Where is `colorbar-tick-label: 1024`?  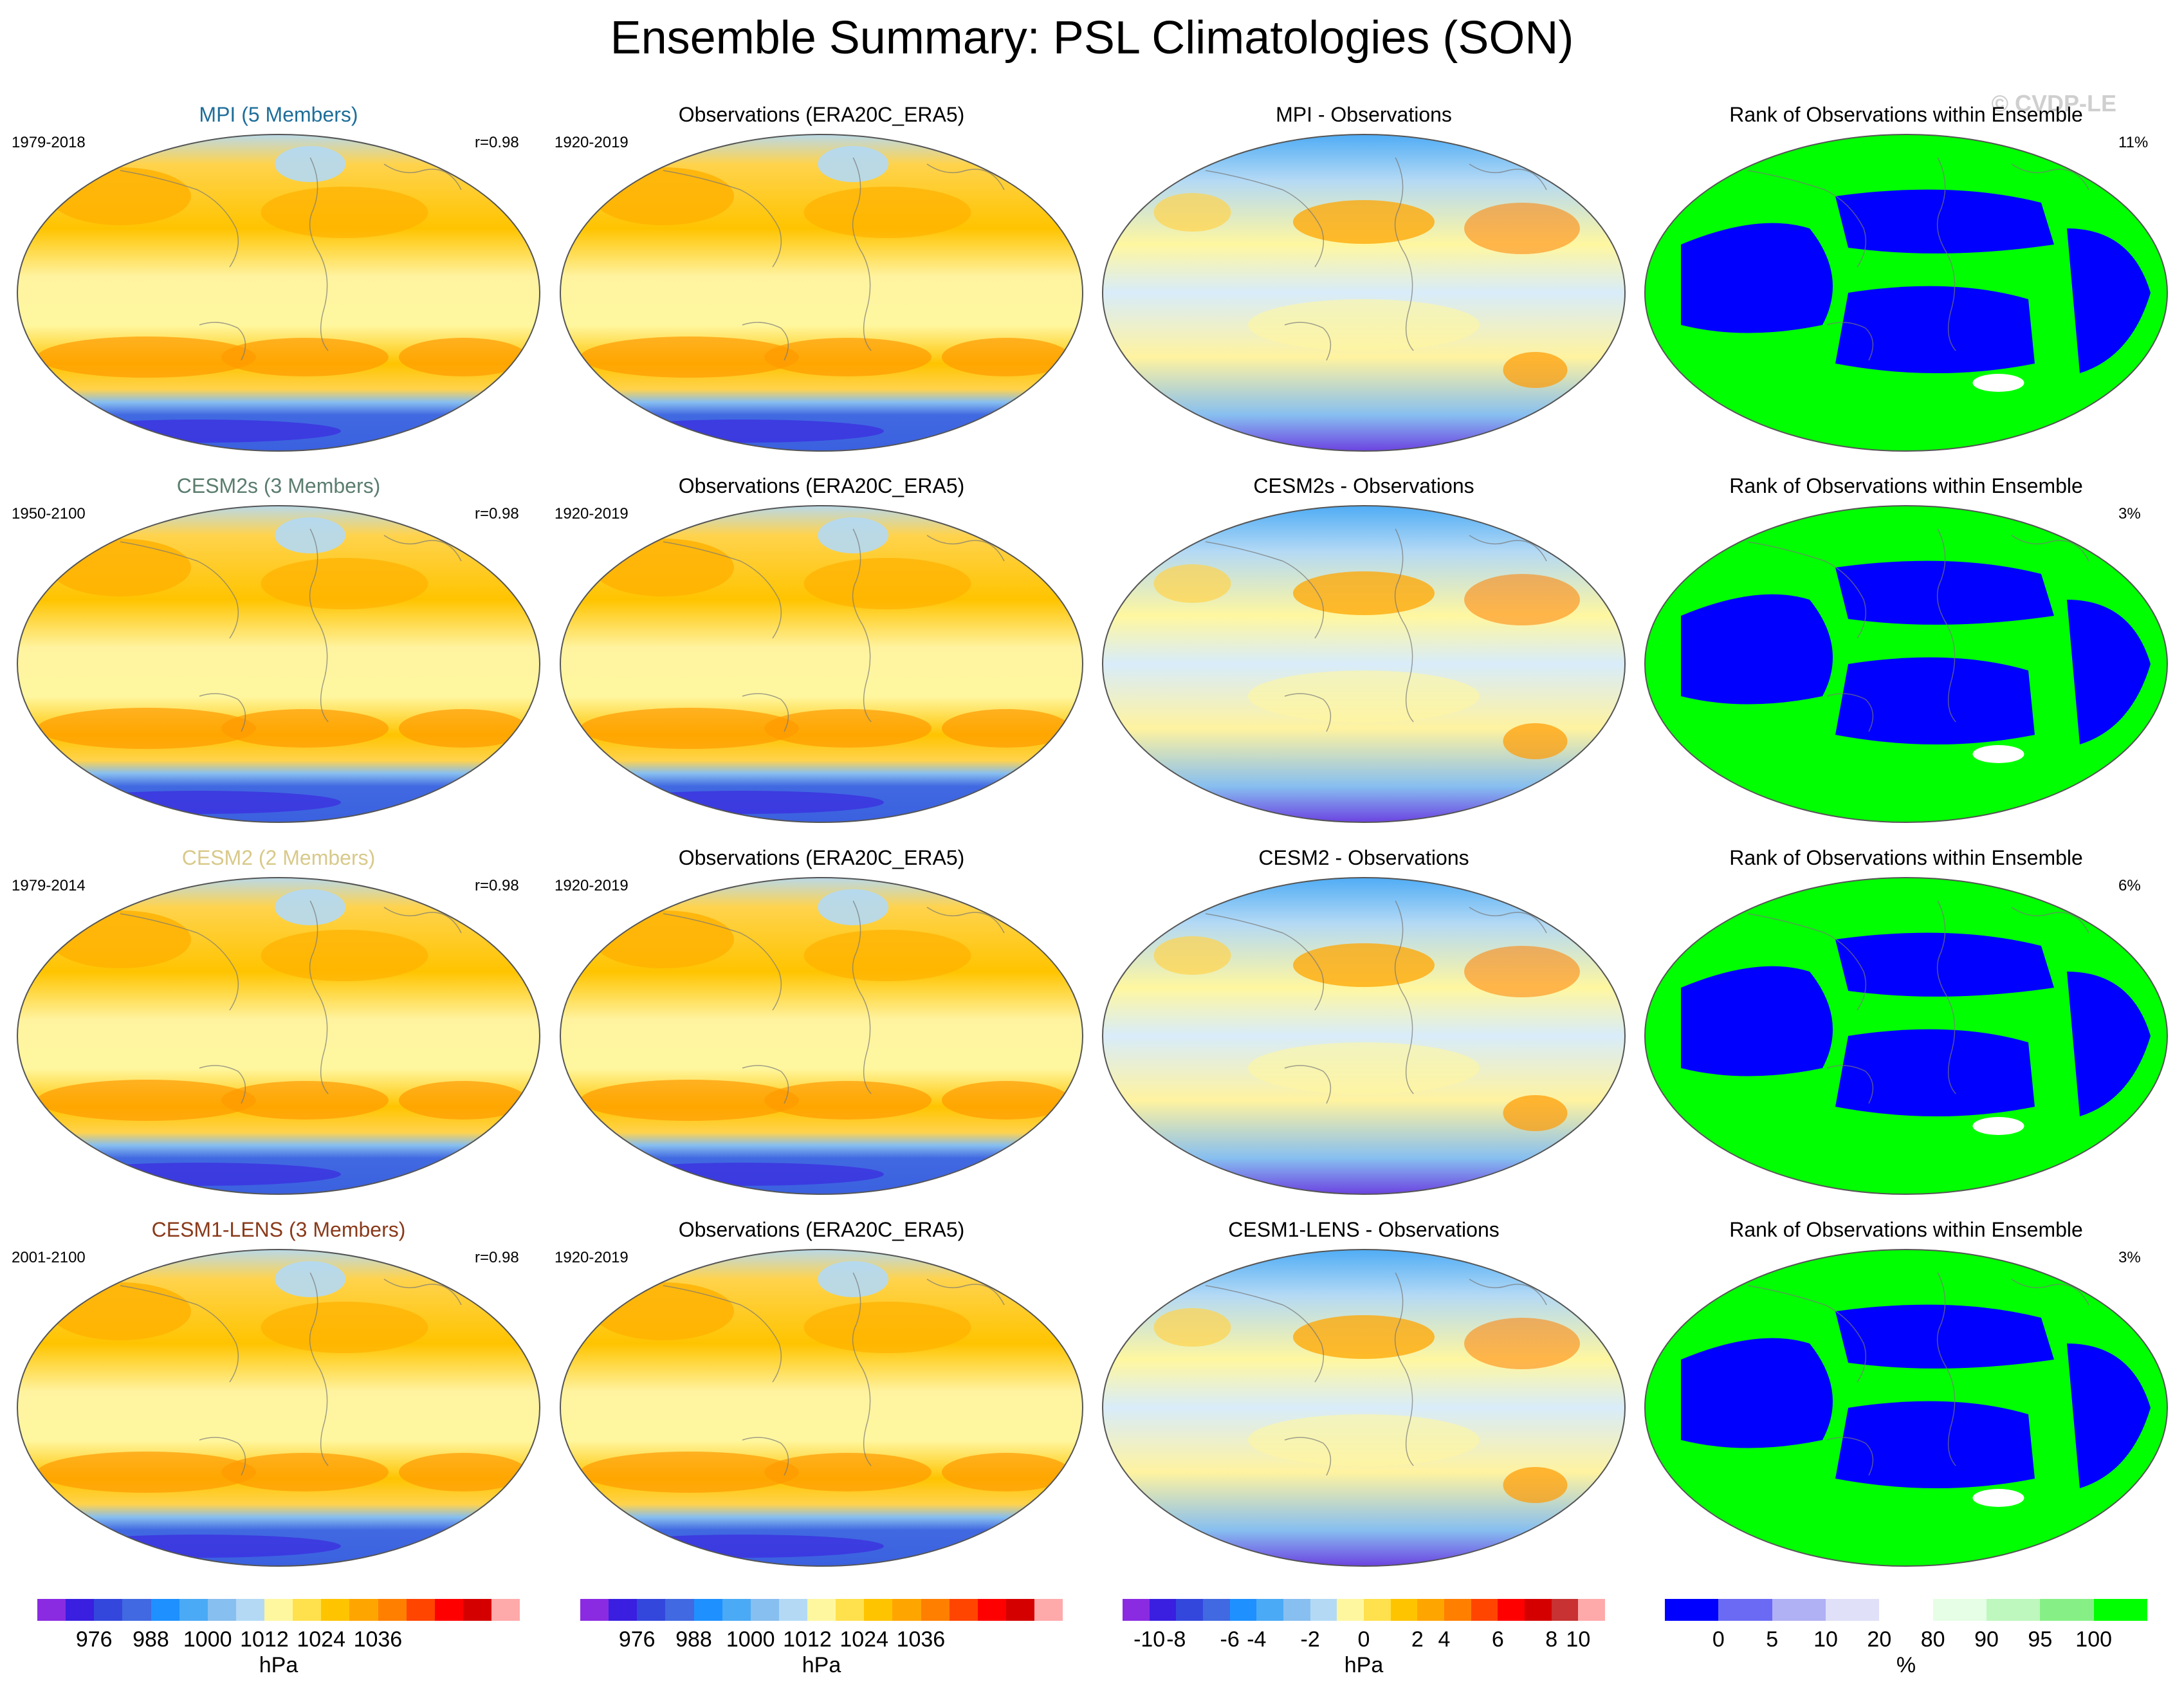
colorbar-tick-label: 1024 is located at coordinates (864, 1639).